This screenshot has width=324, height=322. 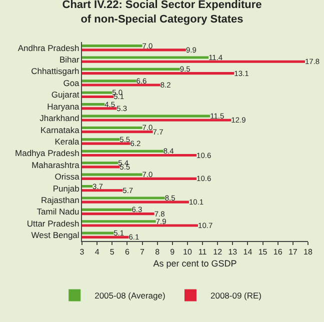 I want to click on x-tick-label: 5, so click(x=112, y=252).